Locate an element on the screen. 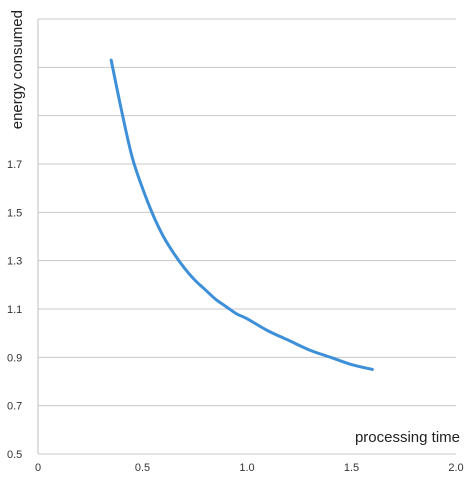 This screenshot has width=474, height=481. x-tick-labels: 0 0.5 1.0 1.5 2.0 is located at coordinates (249, 468).